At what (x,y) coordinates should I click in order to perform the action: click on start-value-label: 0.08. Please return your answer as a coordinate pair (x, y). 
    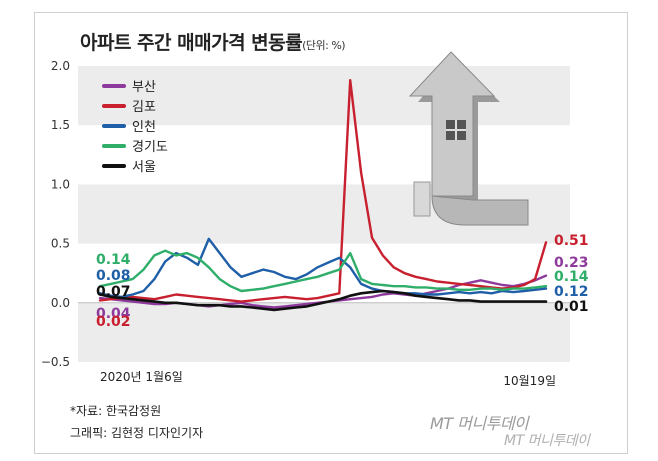
    Looking at the image, I should click on (113, 276).